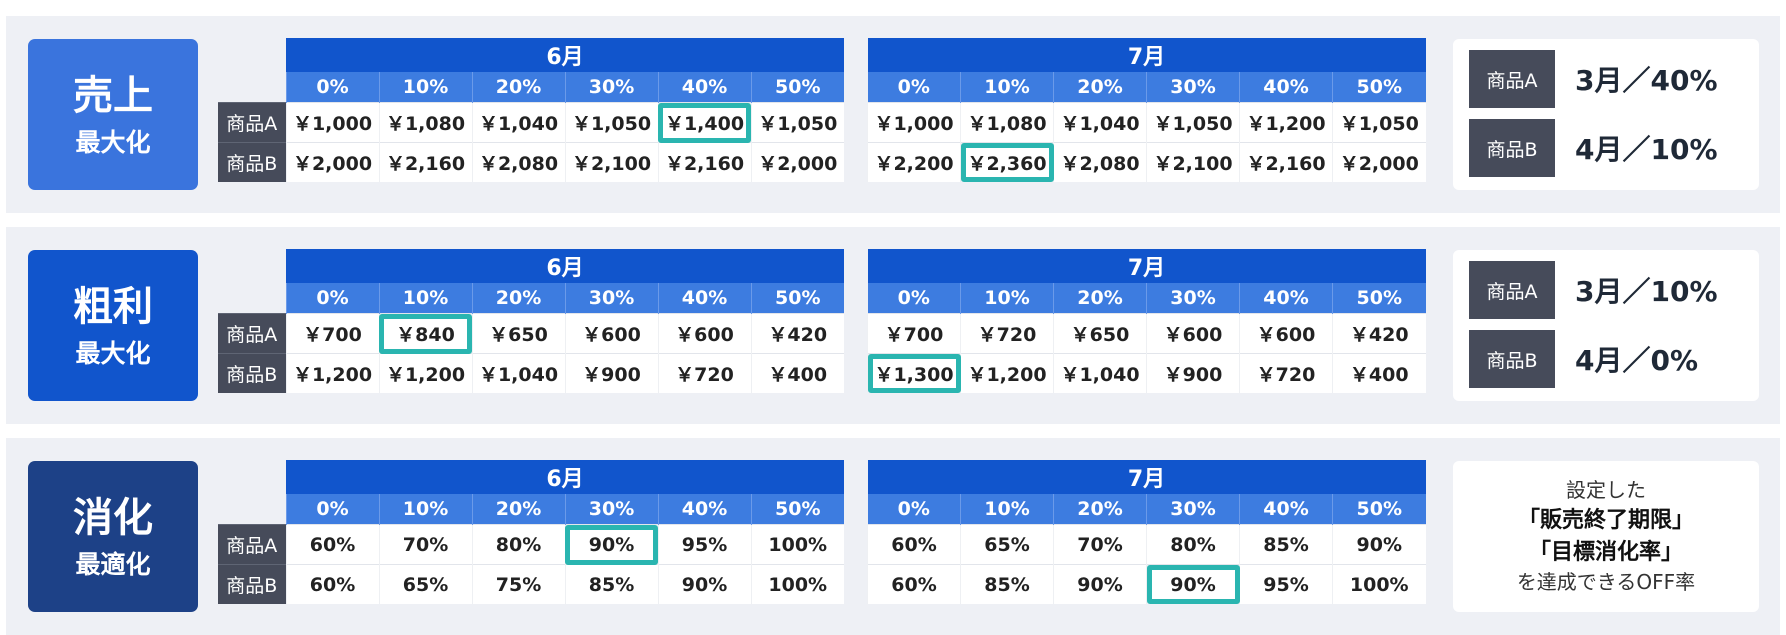 This screenshot has height=635, width=1786. Describe the element at coordinates (914, 162) in the screenshot. I see `table-cell: ￥2,200` at that location.